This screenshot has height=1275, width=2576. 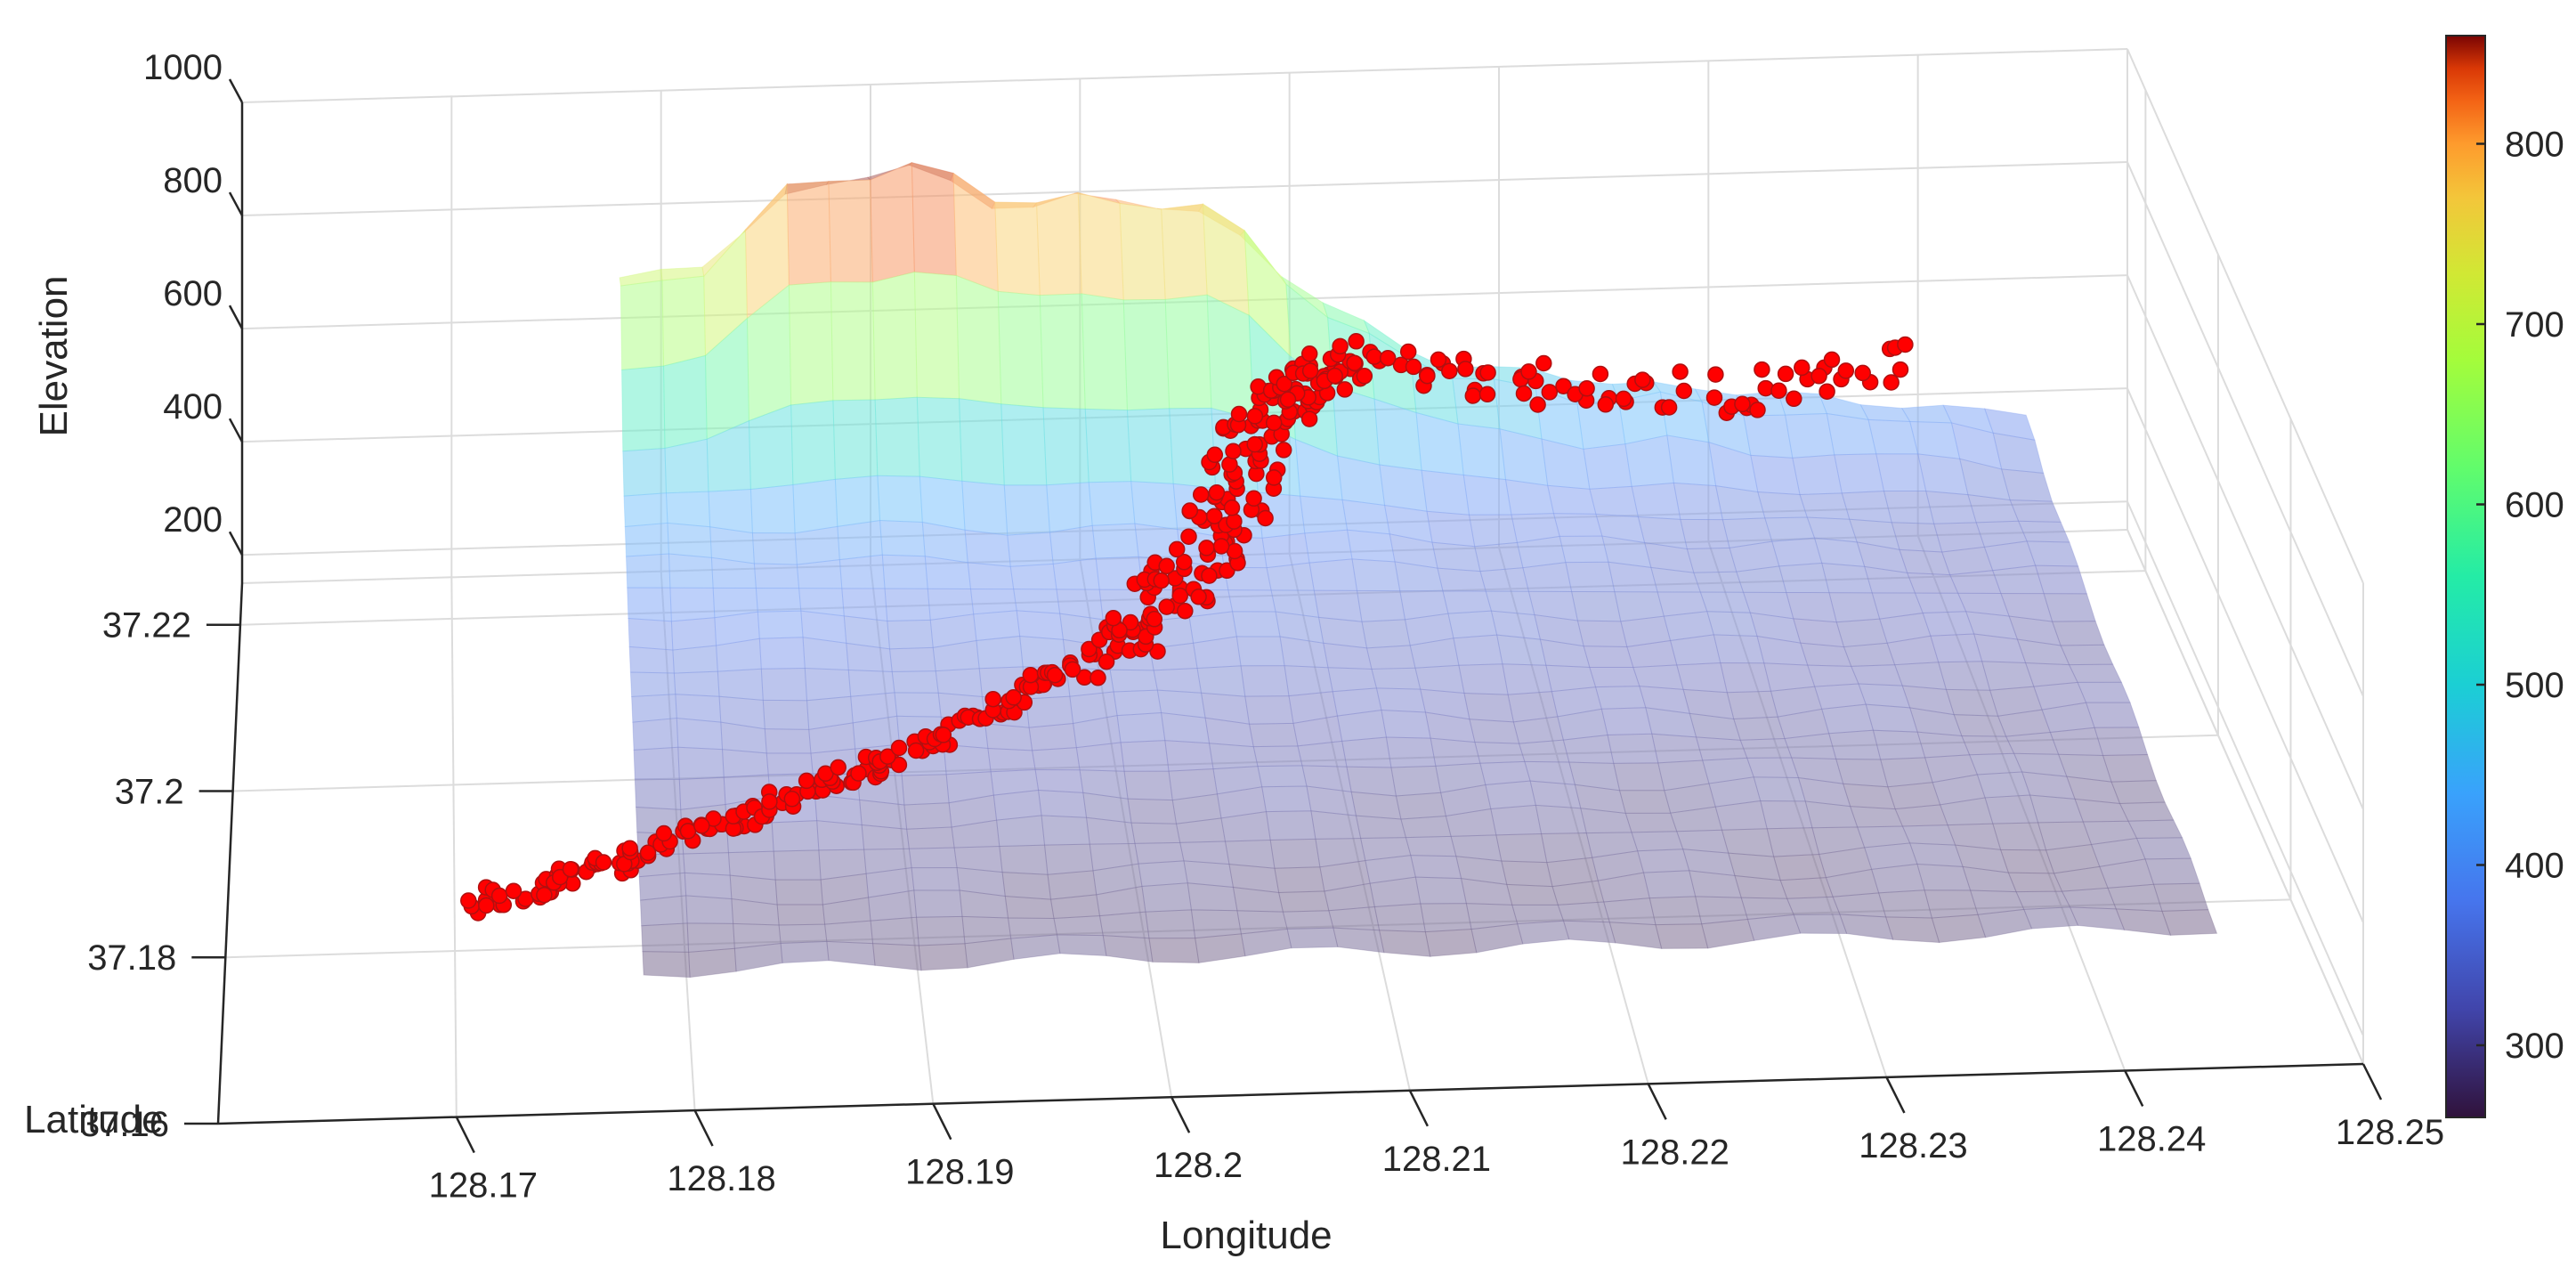 What do you see at coordinates (149, 791) in the screenshot?
I see `y-tick-label: 37.2` at bounding box center [149, 791].